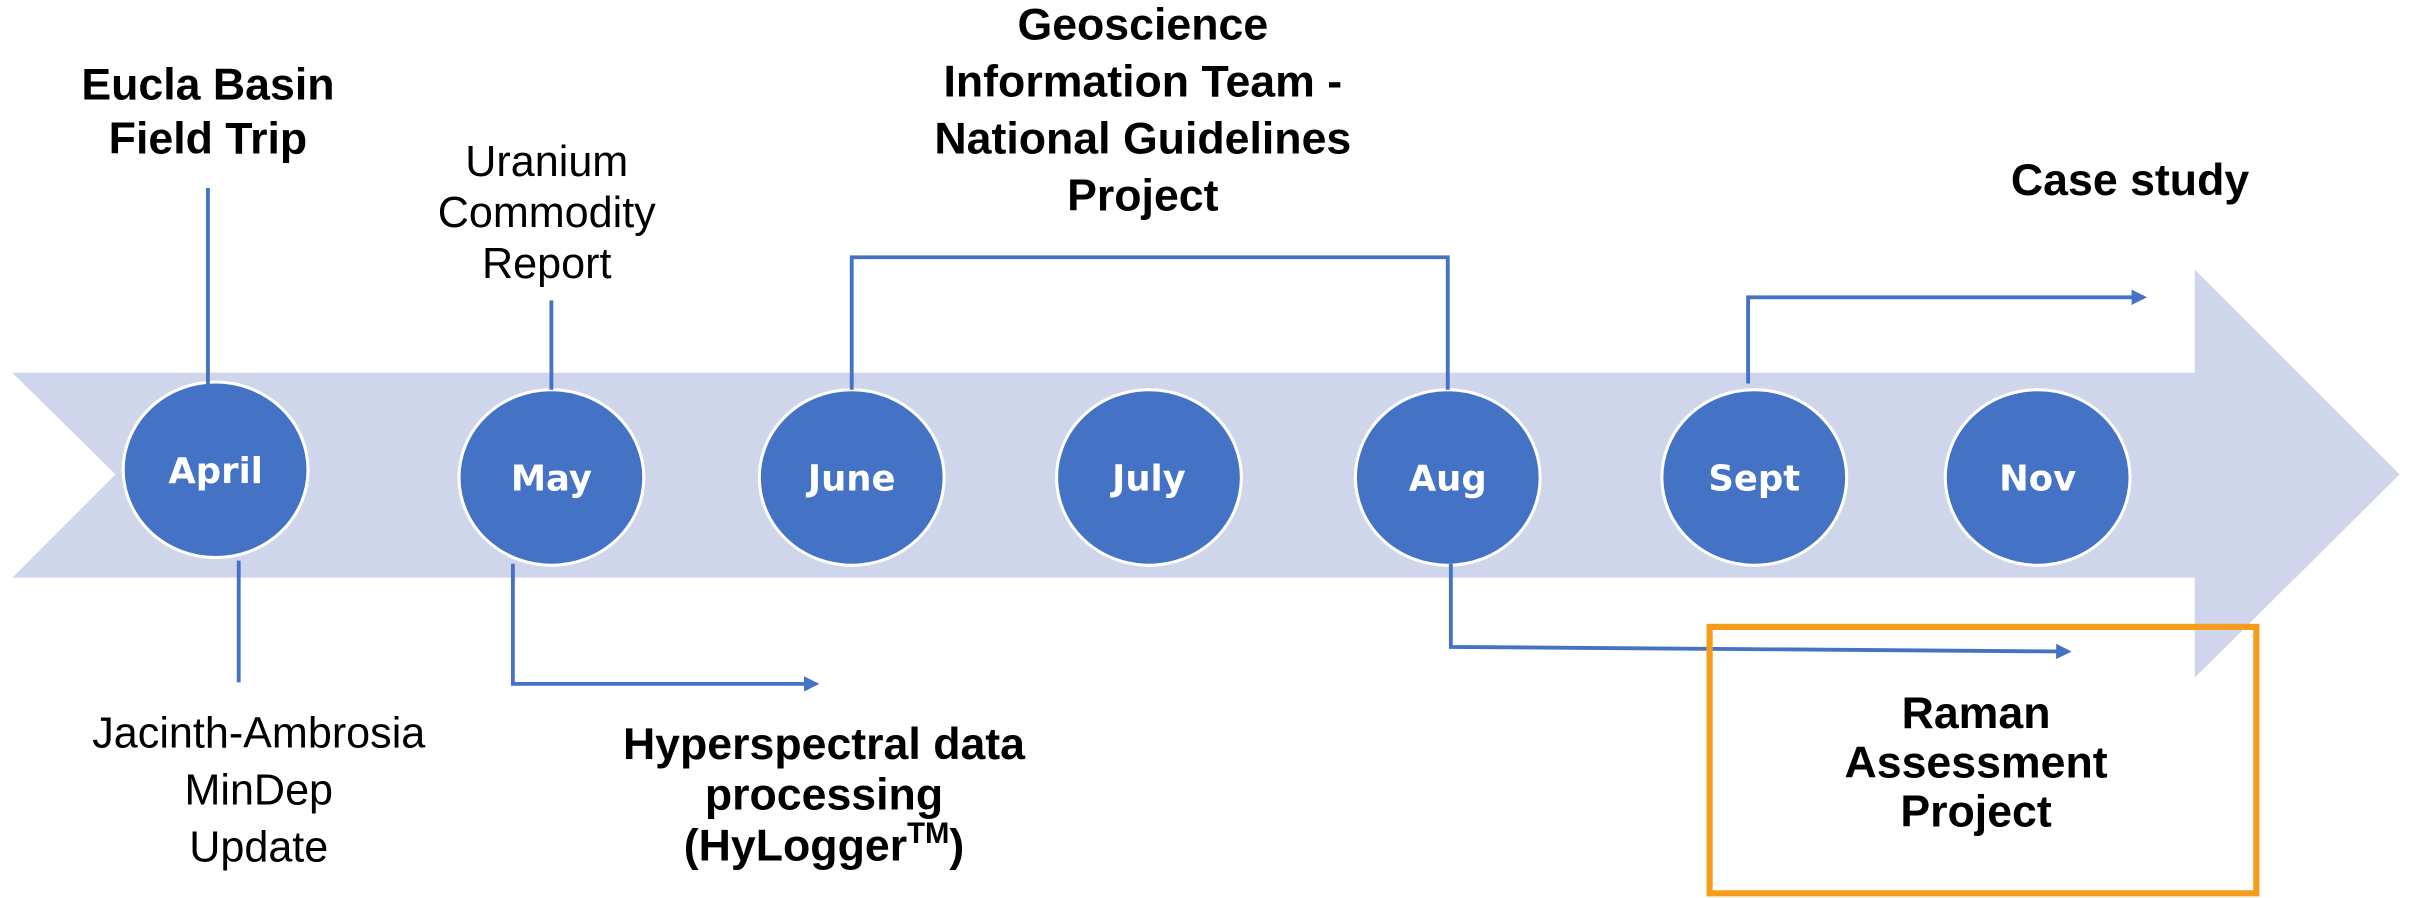 The image size is (2415, 898). I want to click on highlight-box, so click(1983, 760).